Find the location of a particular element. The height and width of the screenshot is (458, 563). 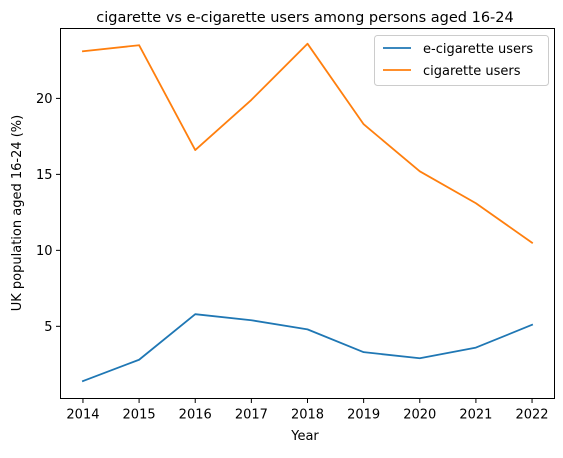

x-tick-label: 2017 is located at coordinates (251, 415).